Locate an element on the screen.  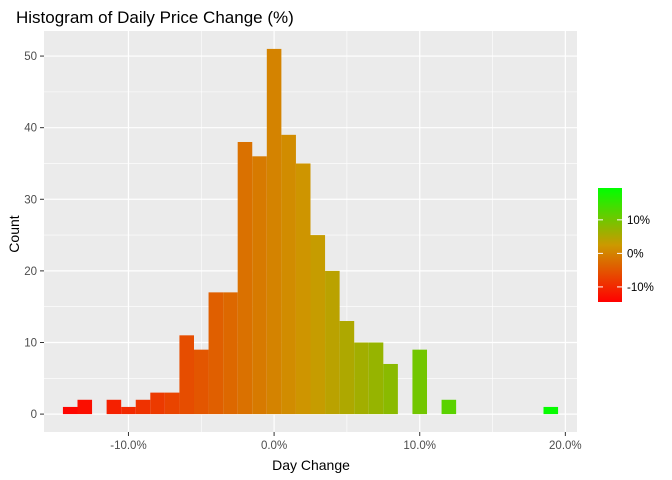
y-tick-label: 10 is located at coordinates (30, 343).